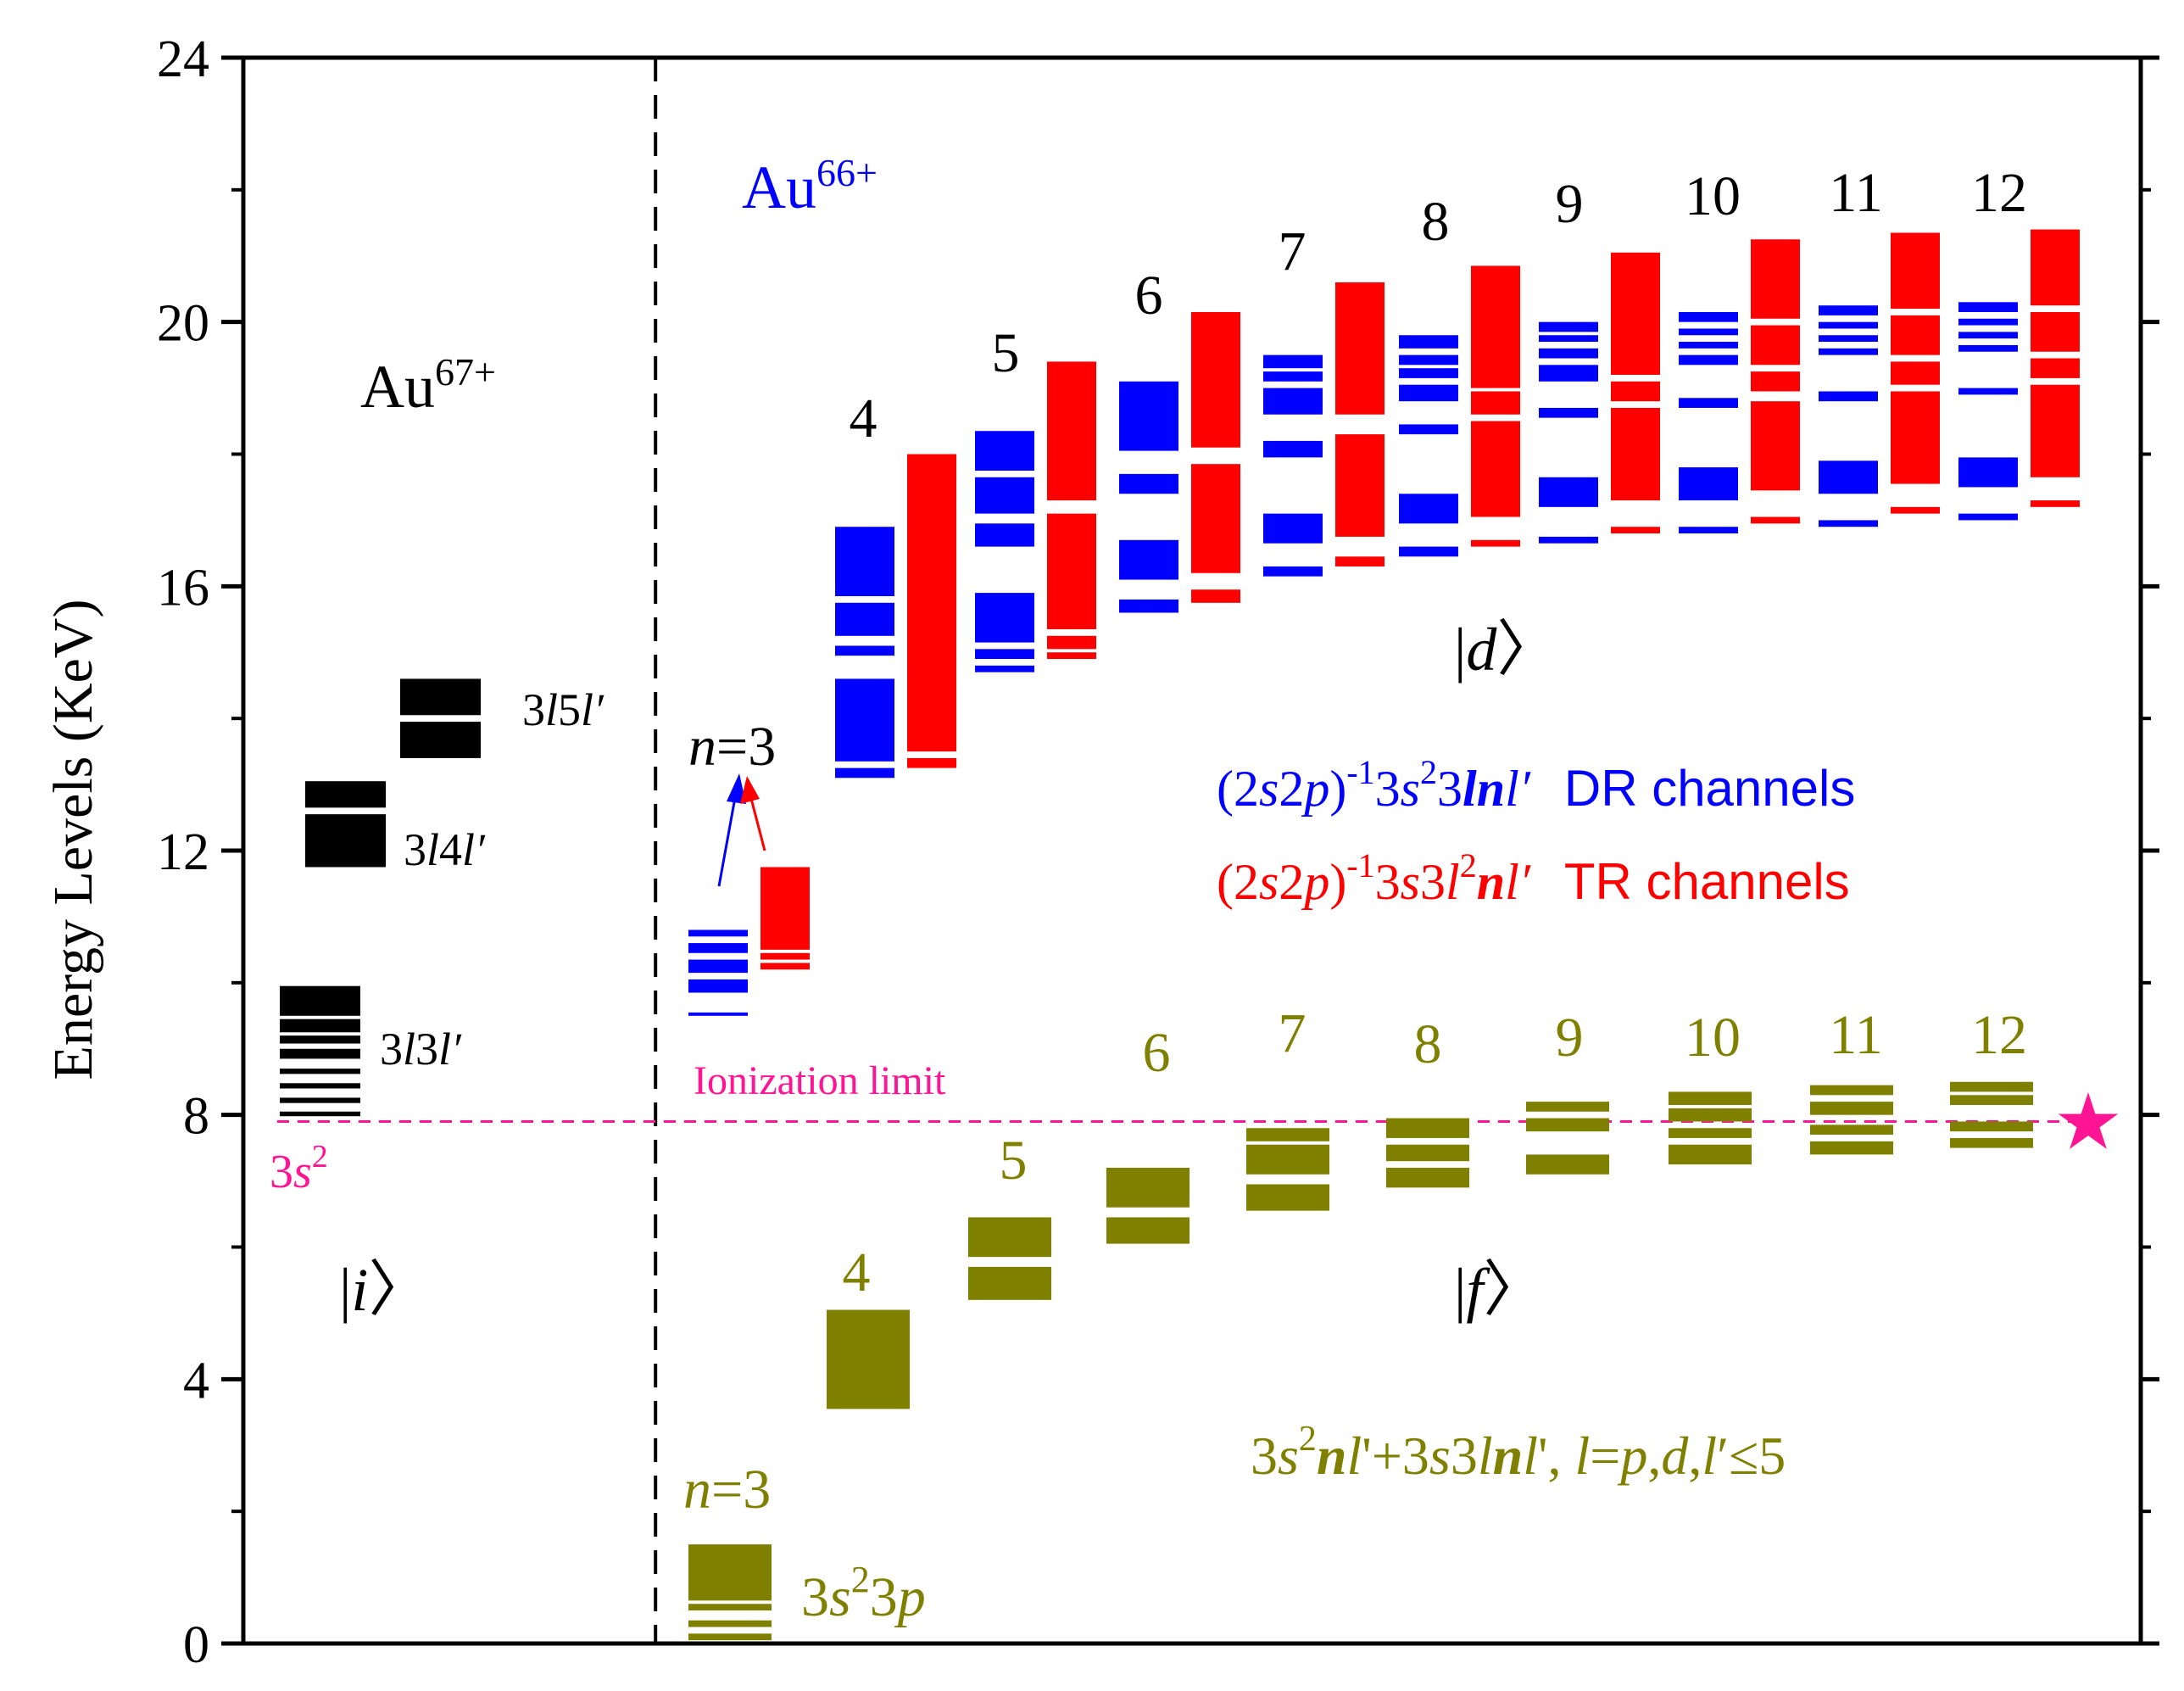 The image size is (2184, 1691). What do you see at coordinates (1006, 353) in the screenshot?
I see `upper-n-label: 5` at bounding box center [1006, 353].